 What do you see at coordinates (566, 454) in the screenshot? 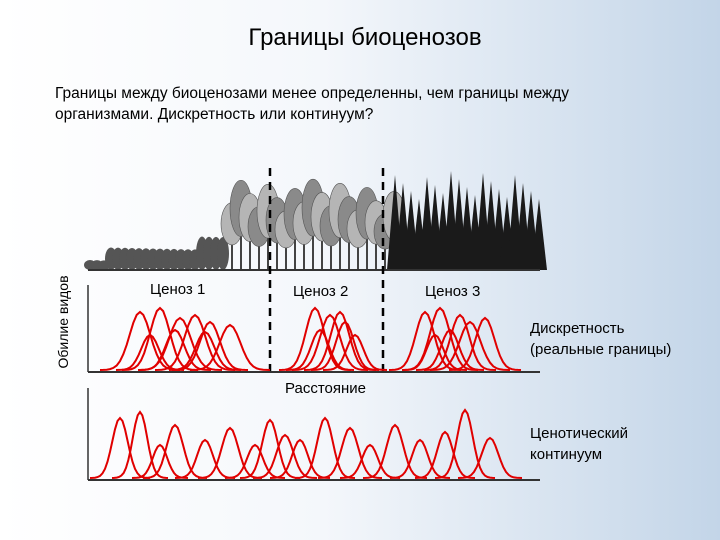
I see `continuum-label: континуум` at bounding box center [566, 454].